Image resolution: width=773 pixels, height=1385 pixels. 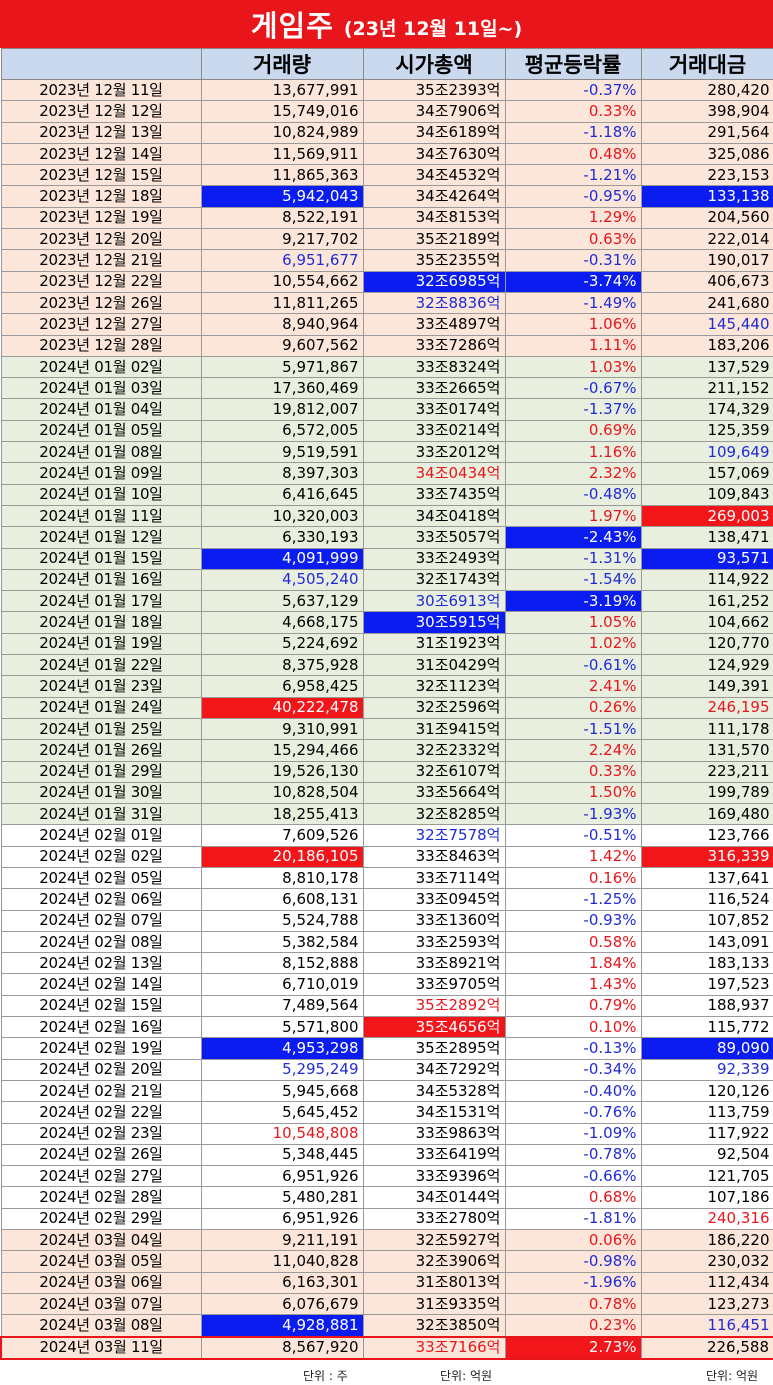 What do you see at coordinates (434, 1155) in the screenshot?
I see `market-cap-cell: 33조6419억` at bounding box center [434, 1155].